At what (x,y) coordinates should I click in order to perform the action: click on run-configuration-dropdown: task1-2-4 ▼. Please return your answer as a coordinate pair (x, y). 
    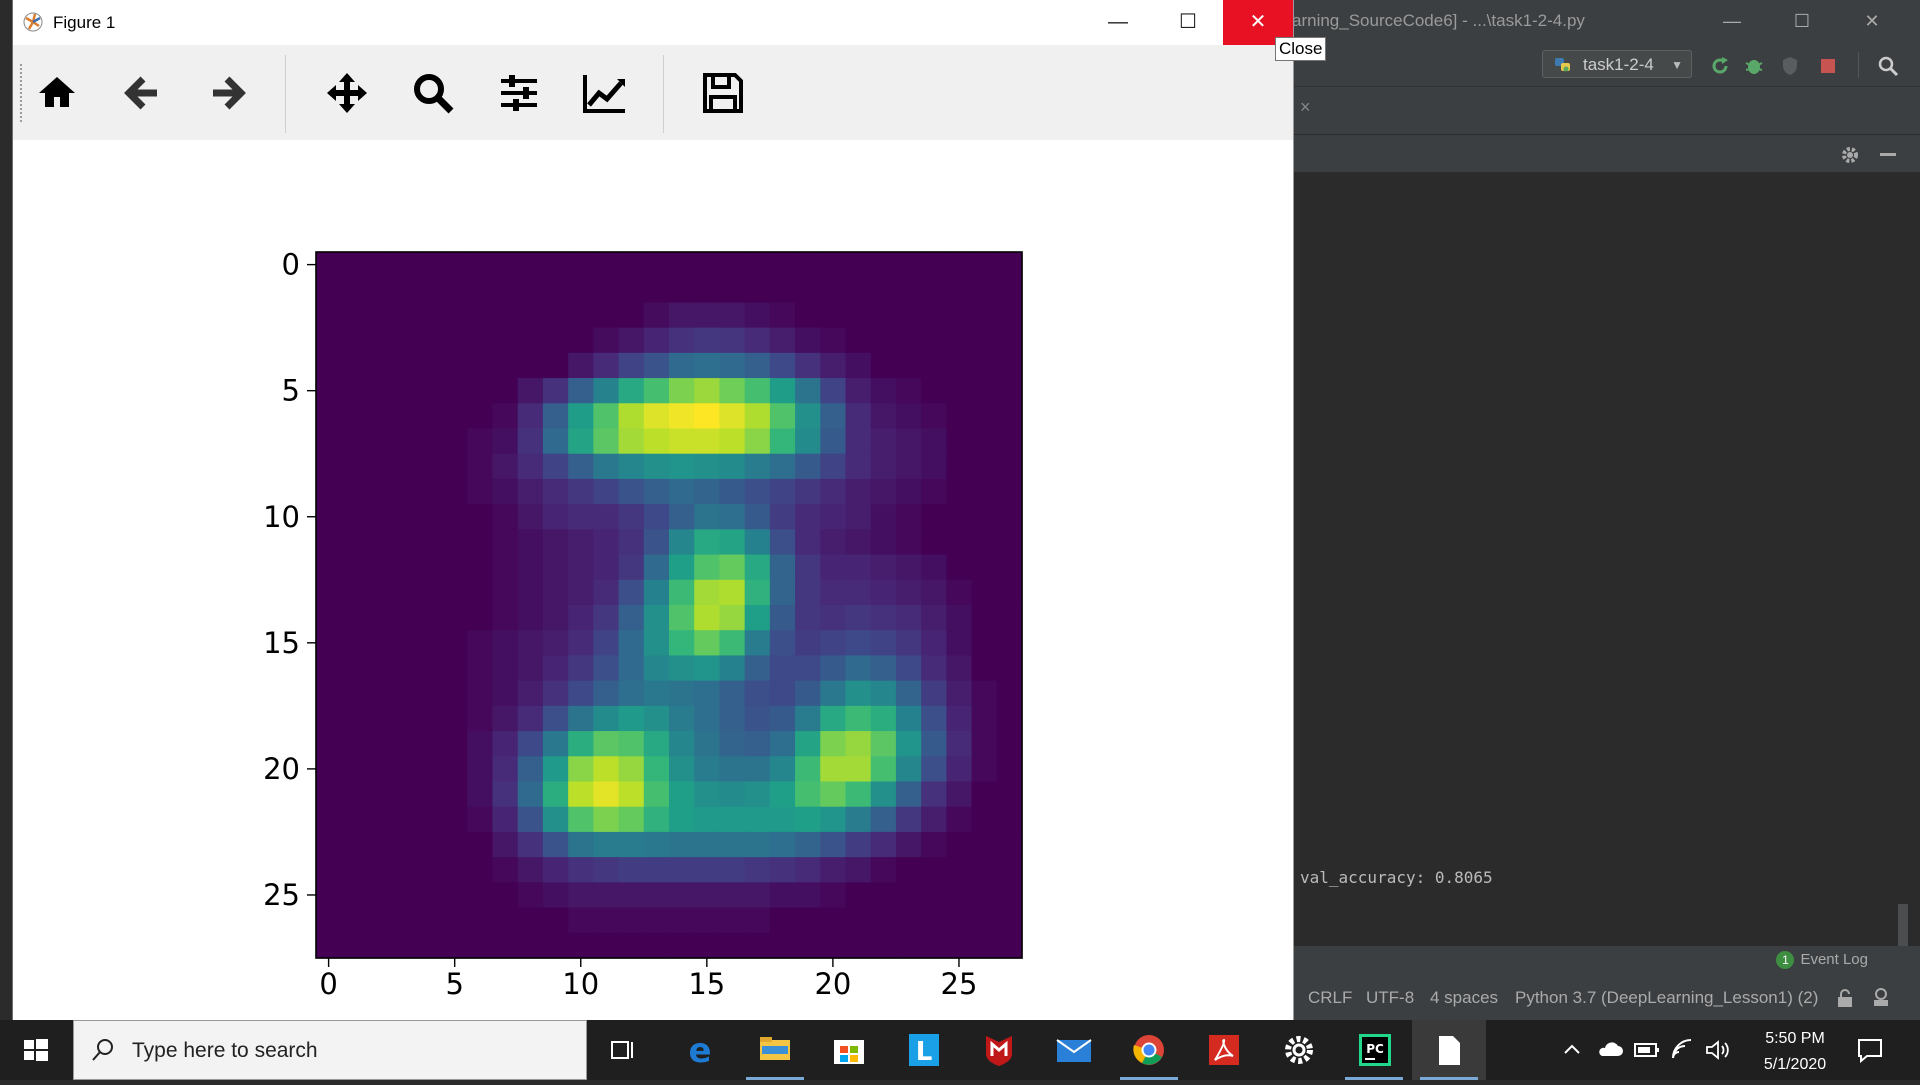
    Looking at the image, I should click on (1617, 64).